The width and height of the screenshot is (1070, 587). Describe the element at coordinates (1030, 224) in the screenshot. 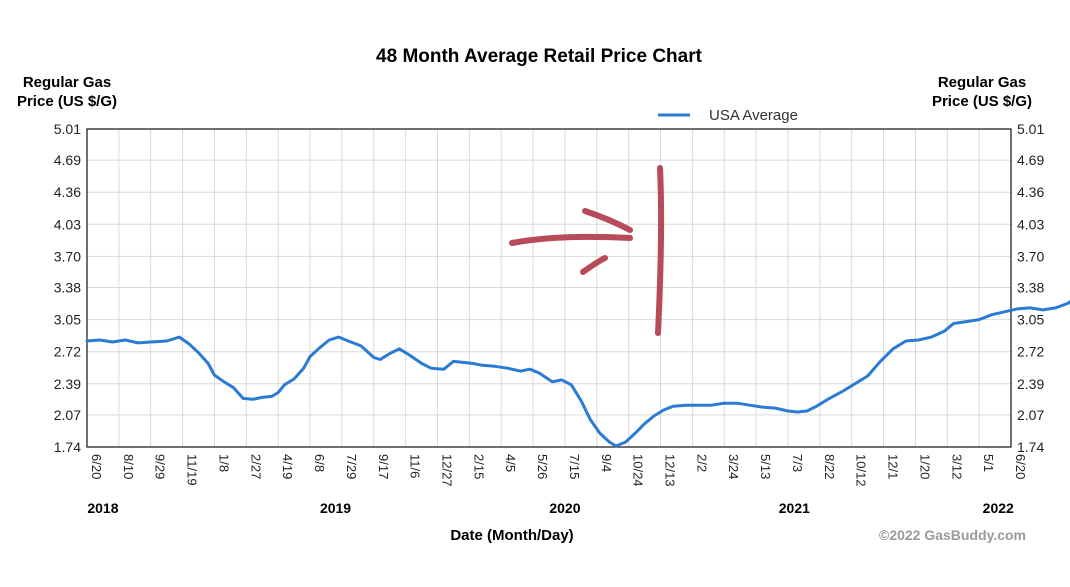

I see `y-tick-label-right: 4.03` at that location.